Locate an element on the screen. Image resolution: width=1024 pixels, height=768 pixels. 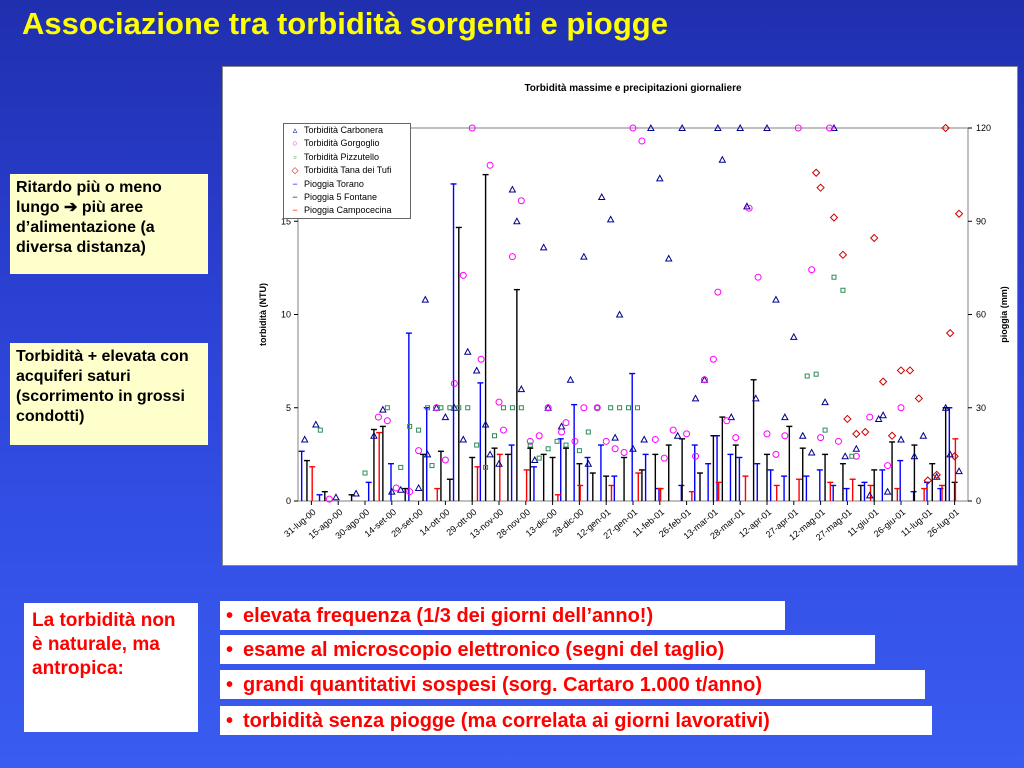
y-axis-label: torbidità (NTU) is located at coordinates (263, 314).